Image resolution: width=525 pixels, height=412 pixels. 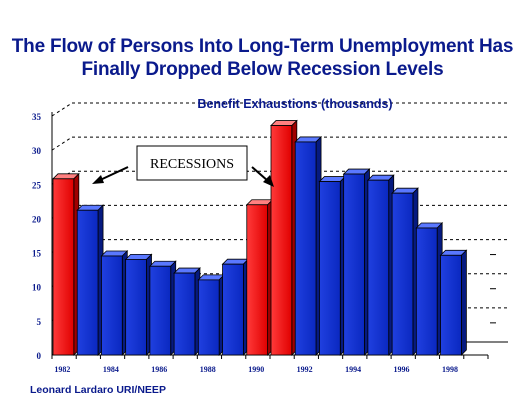 I want to click on arrow-left-icon, so click(x=110, y=175).